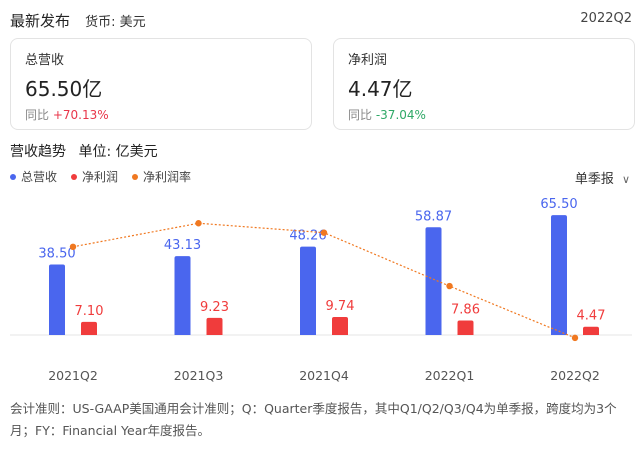 Image resolution: width=640 pixels, height=453 pixels. I want to click on report-period: 2022Q2, so click(606, 18).